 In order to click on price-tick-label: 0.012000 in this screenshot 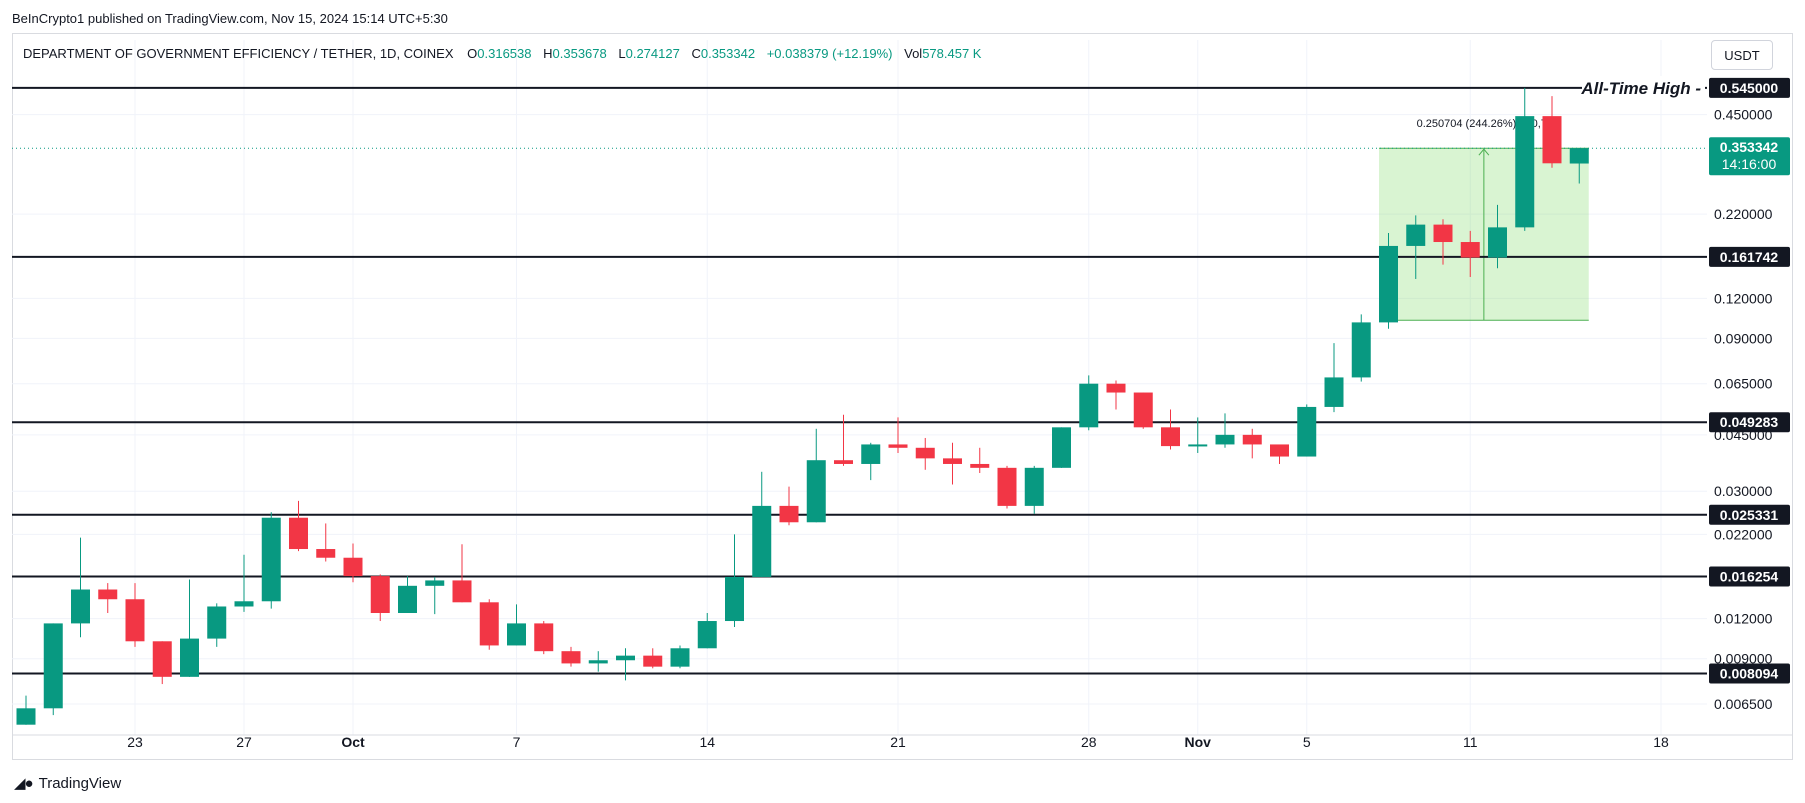, I will do `click(1743, 619)`.